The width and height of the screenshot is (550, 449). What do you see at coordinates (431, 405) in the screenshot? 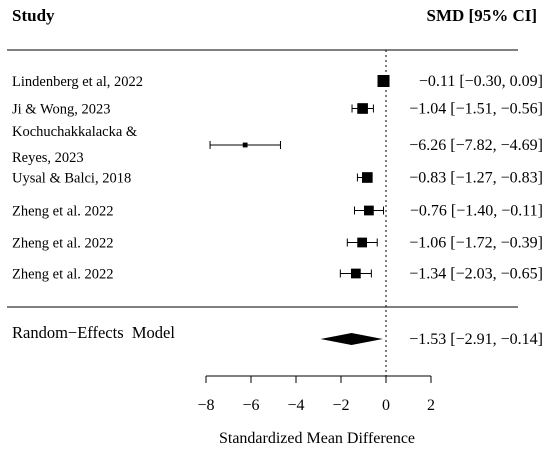
I see `x-tick-label: 2` at bounding box center [431, 405].